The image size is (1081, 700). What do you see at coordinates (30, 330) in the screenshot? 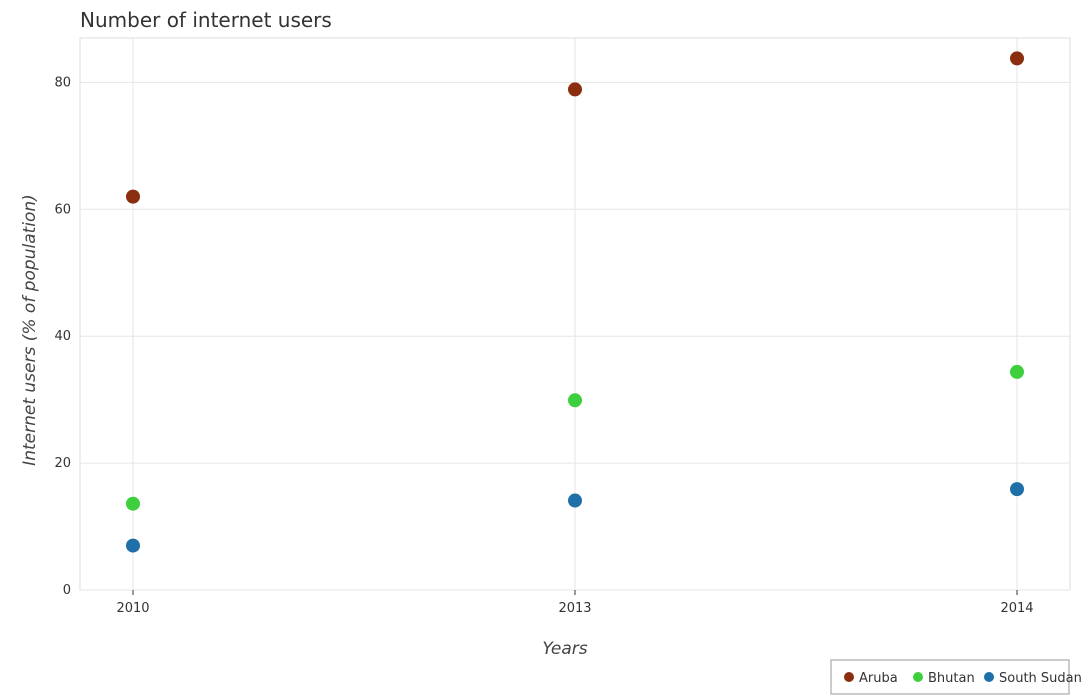
I see `y-axis-label: Internet users (% of population)` at bounding box center [30, 330].